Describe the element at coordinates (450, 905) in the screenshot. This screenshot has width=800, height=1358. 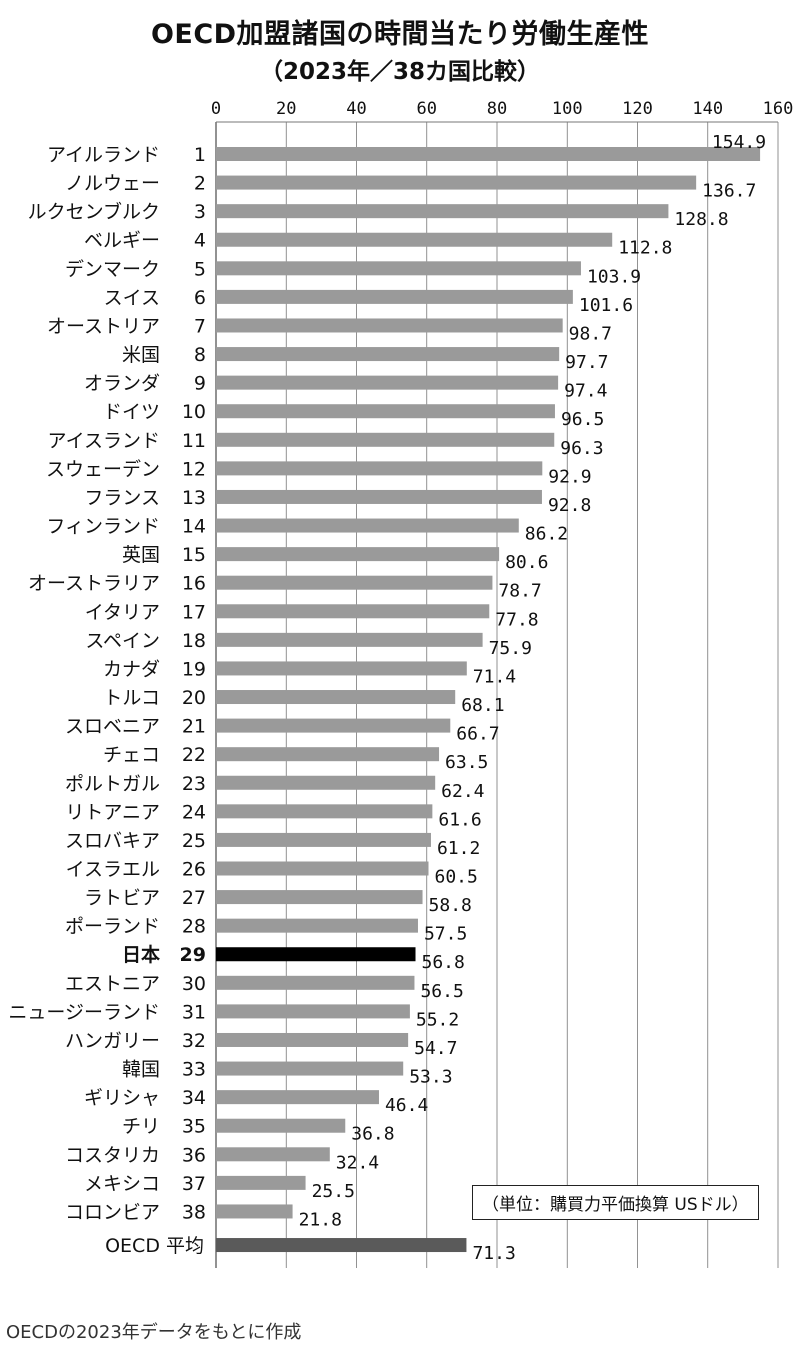
I see `data-label: 58.8` at that location.